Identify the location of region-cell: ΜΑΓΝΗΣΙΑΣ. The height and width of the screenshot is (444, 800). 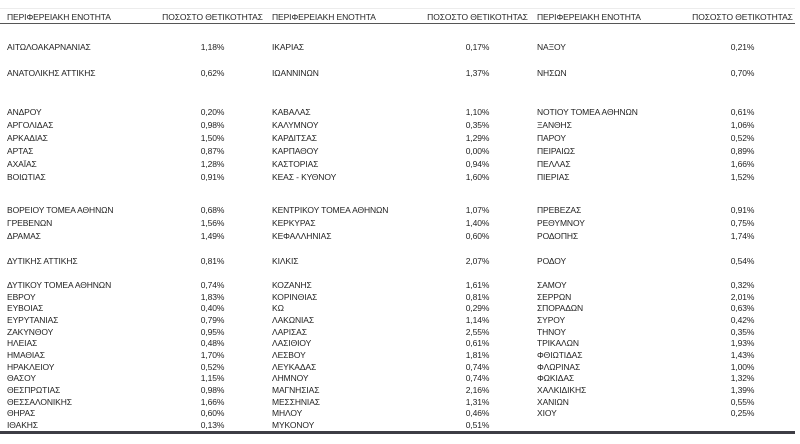
(296, 390).